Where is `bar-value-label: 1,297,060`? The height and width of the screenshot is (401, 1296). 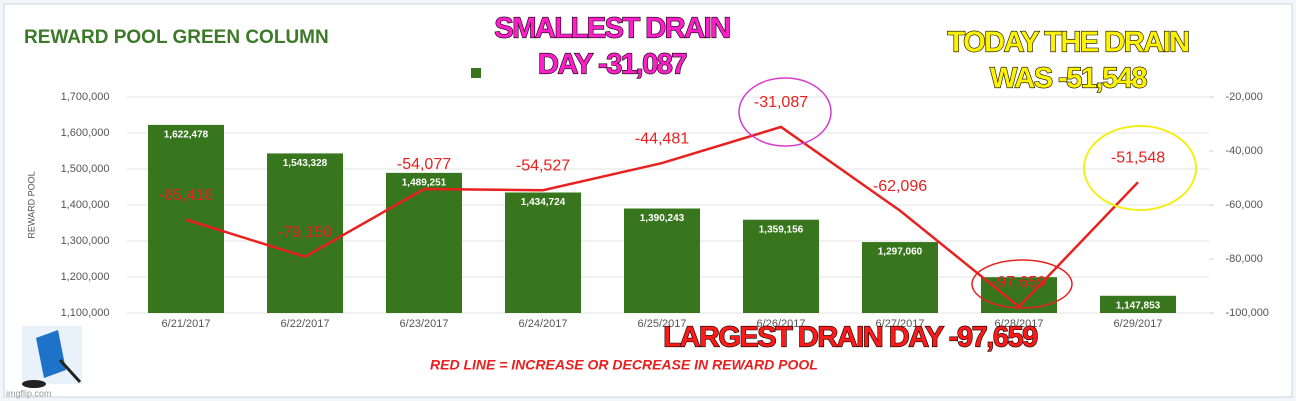
bar-value-label: 1,297,060 is located at coordinates (900, 252).